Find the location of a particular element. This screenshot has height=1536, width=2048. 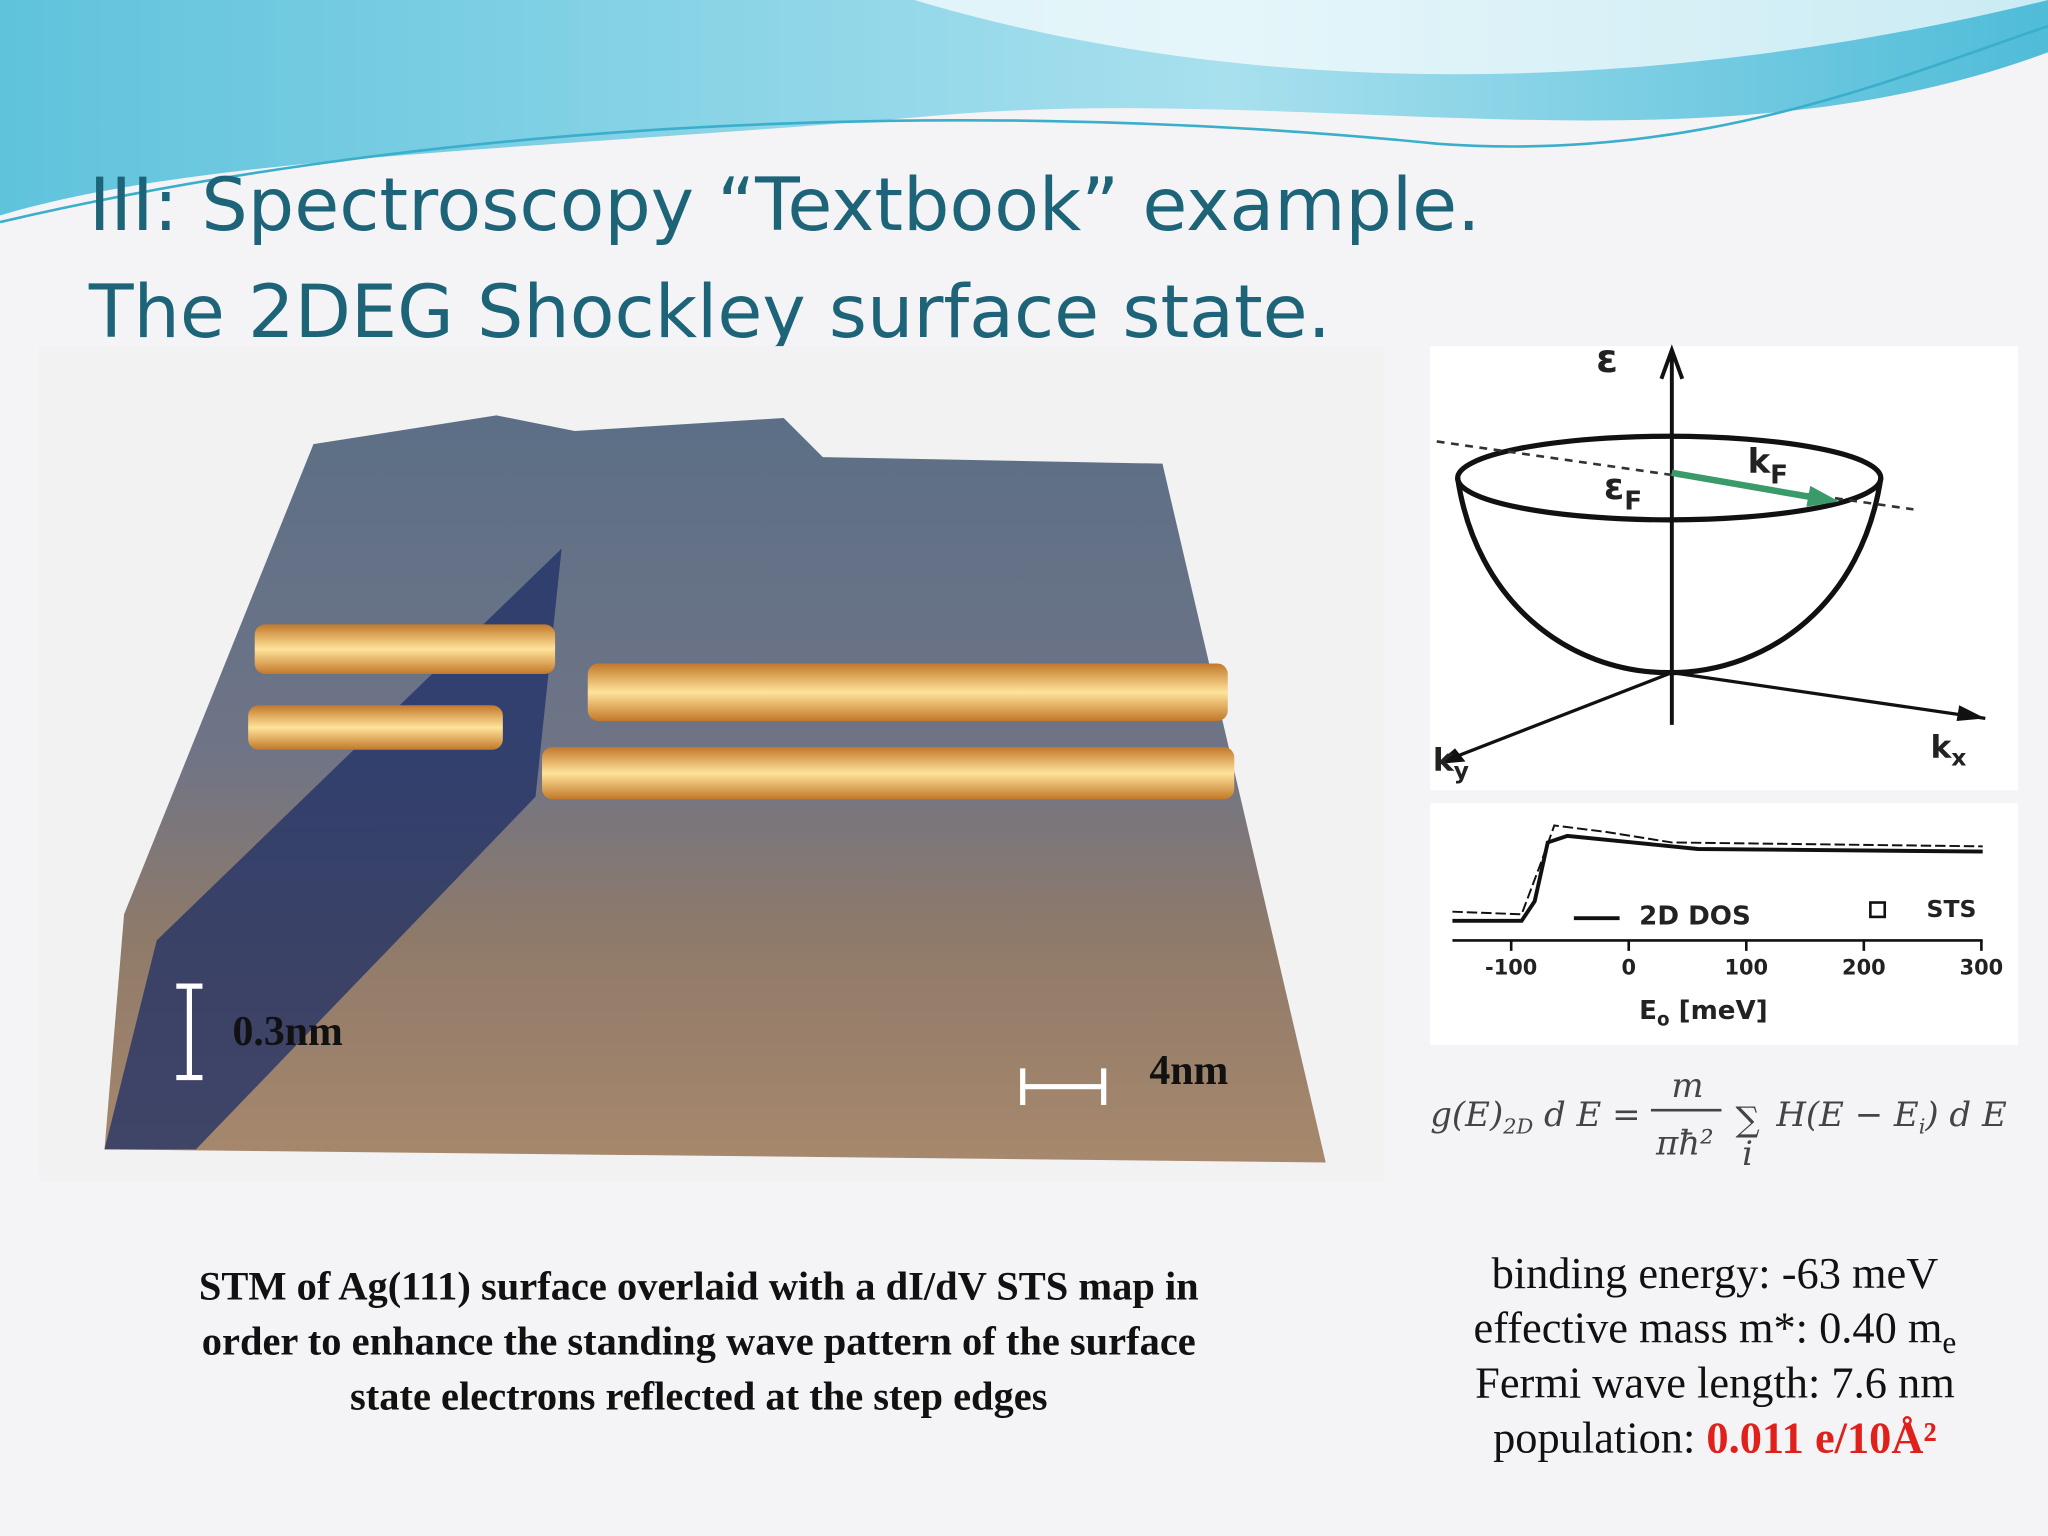

length-scale-bar is located at coordinates (1063, 1086).